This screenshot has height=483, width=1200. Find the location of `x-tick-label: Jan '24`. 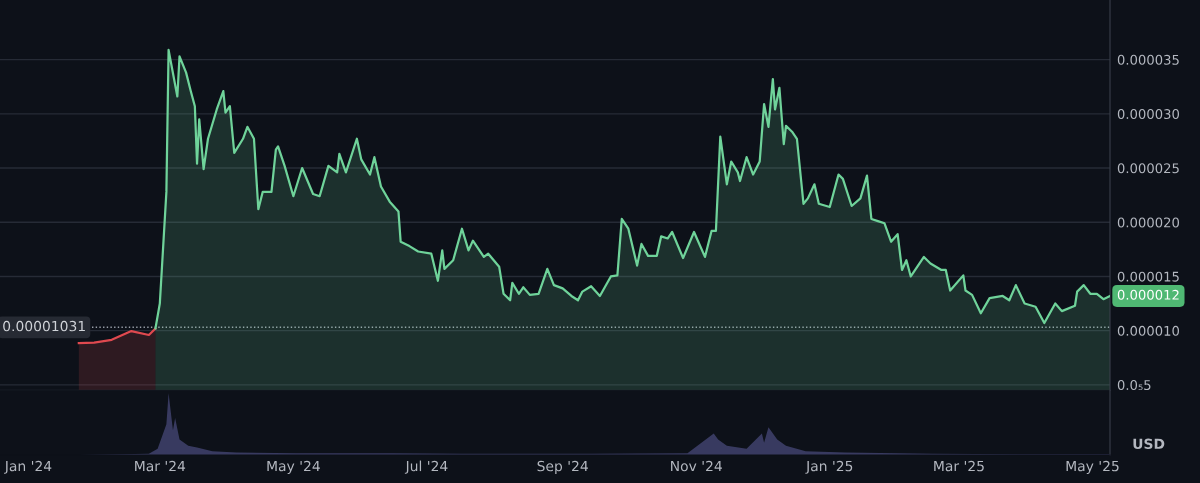

x-tick-label: Jan '24 is located at coordinates (28, 467).